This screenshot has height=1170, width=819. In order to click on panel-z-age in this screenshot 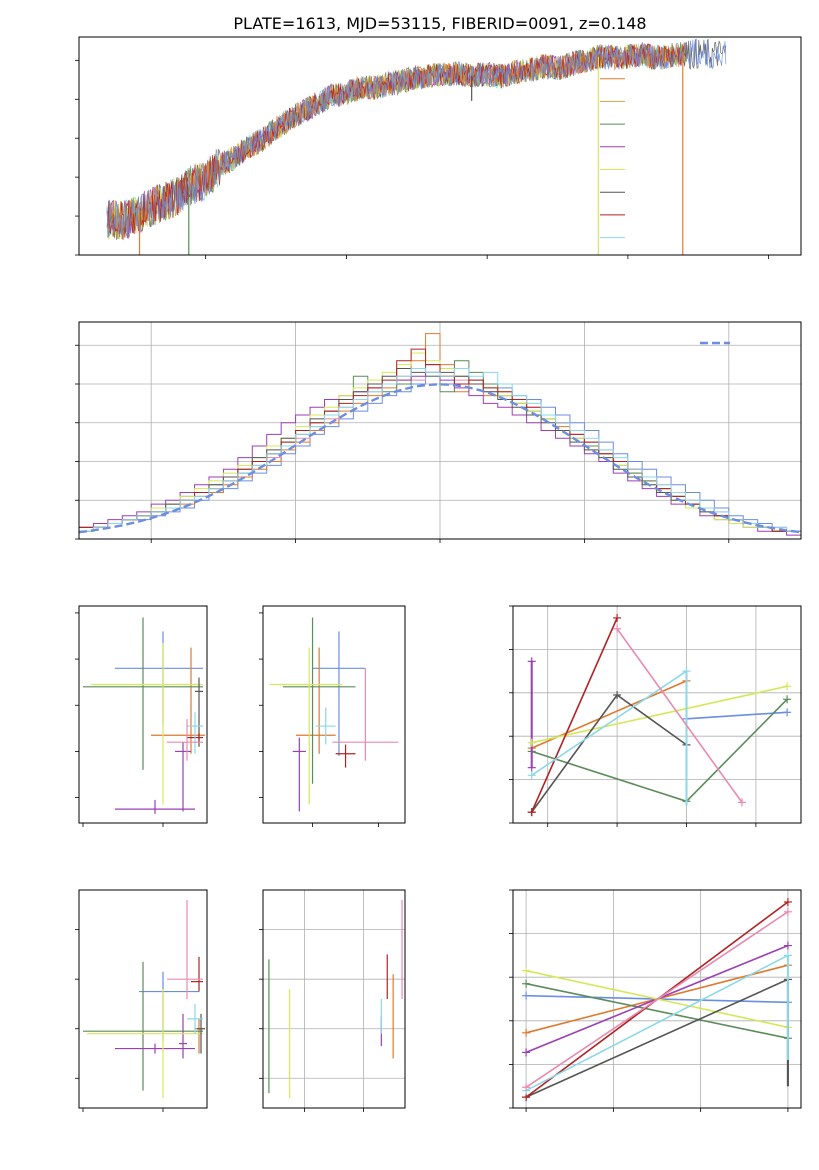, I will do `click(141, 716)`.